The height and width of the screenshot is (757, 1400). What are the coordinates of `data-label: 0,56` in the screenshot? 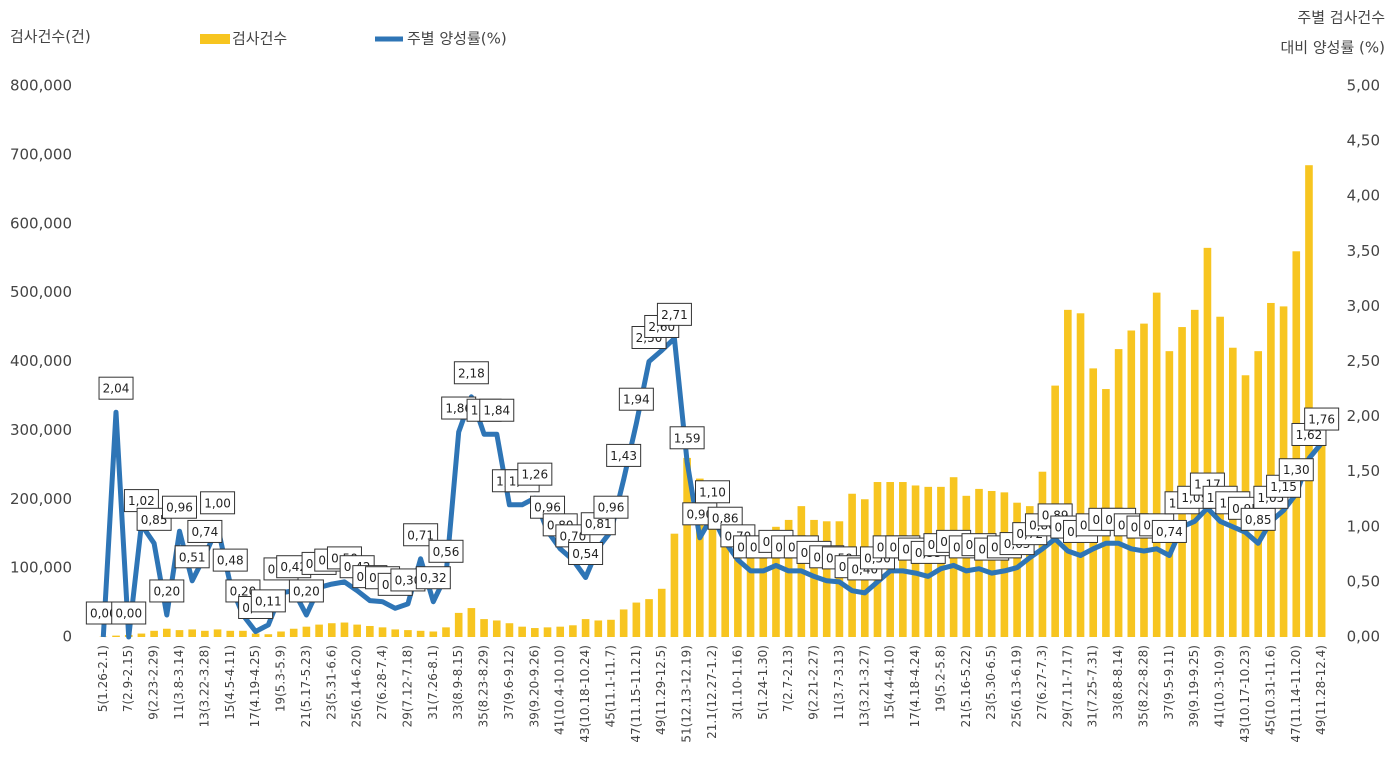 It's located at (446, 551).